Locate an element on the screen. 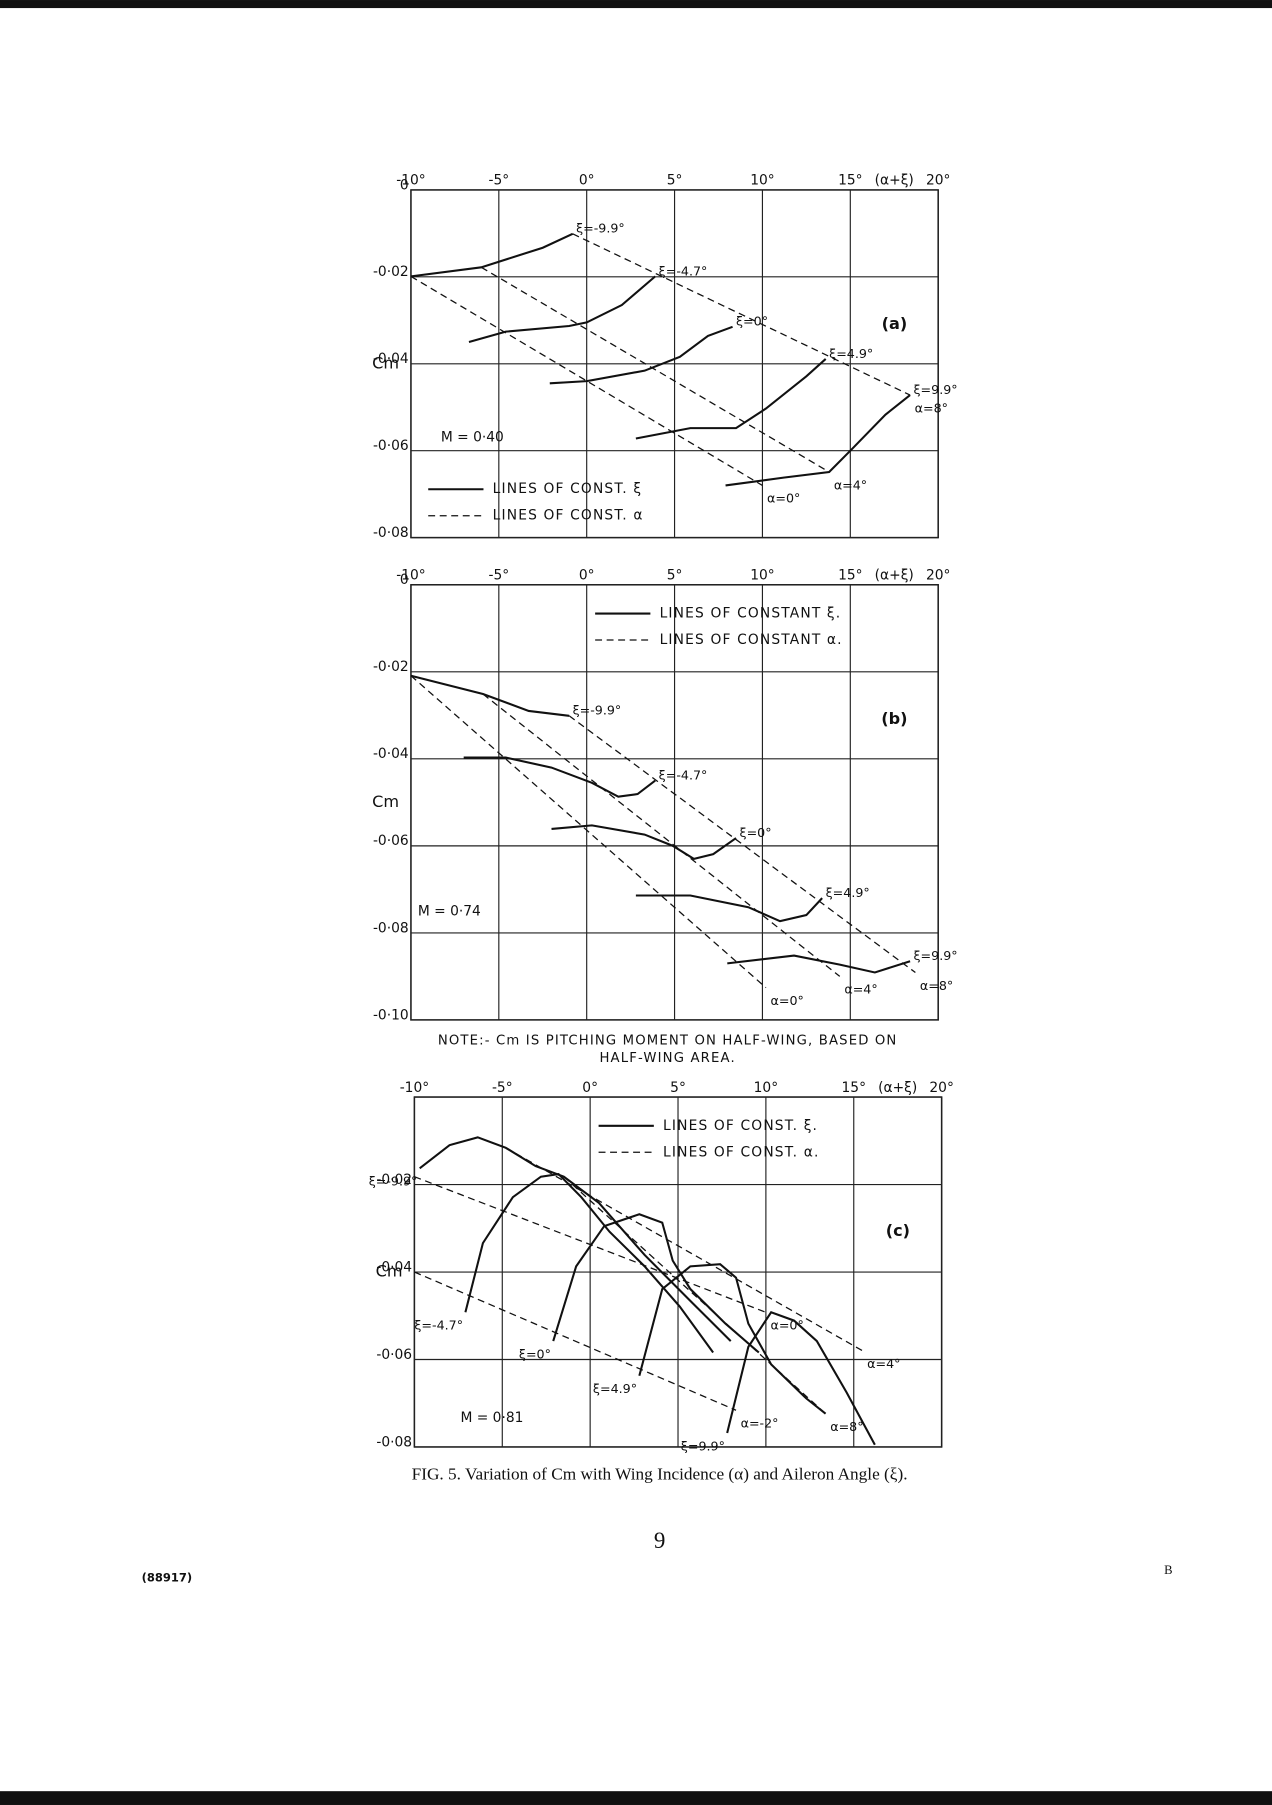 Image resolution: width=1272 pixels, height=1805 pixels. mach-label: M = 0·81 is located at coordinates (491, 1418).